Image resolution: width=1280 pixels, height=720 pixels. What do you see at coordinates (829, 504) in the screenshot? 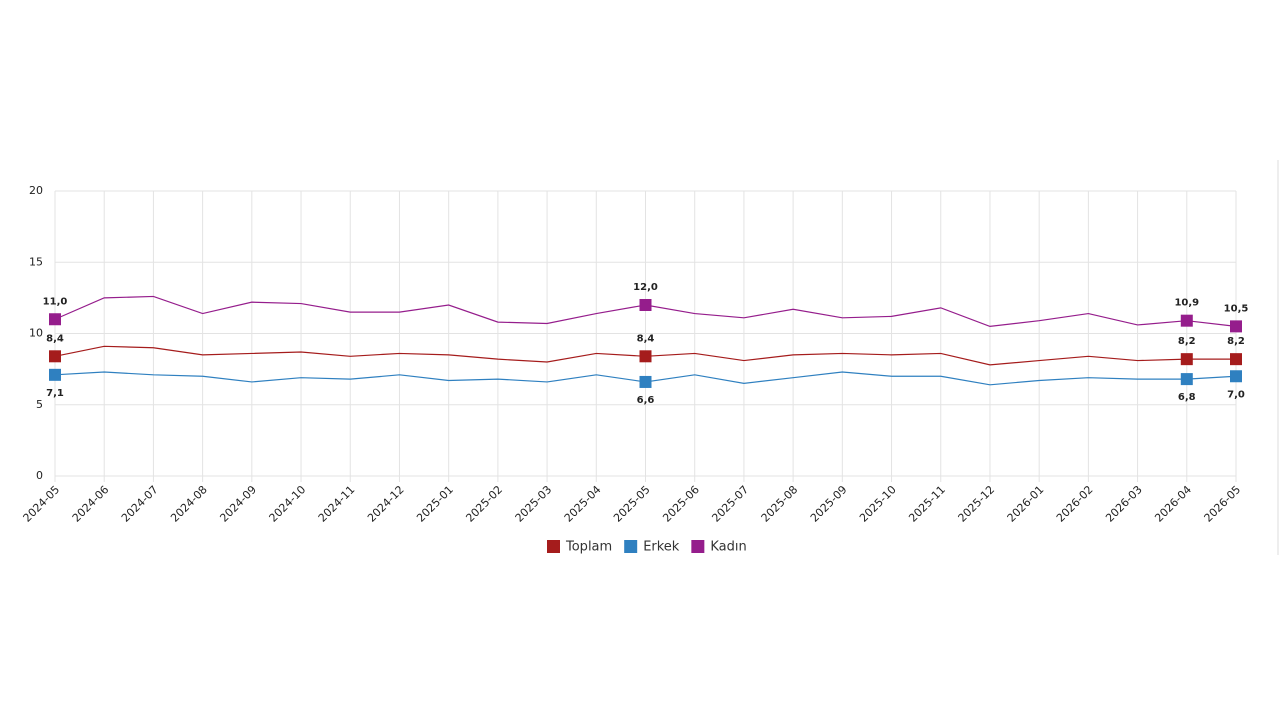
I see `x-tick-label: 2025-09` at bounding box center [829, 504].